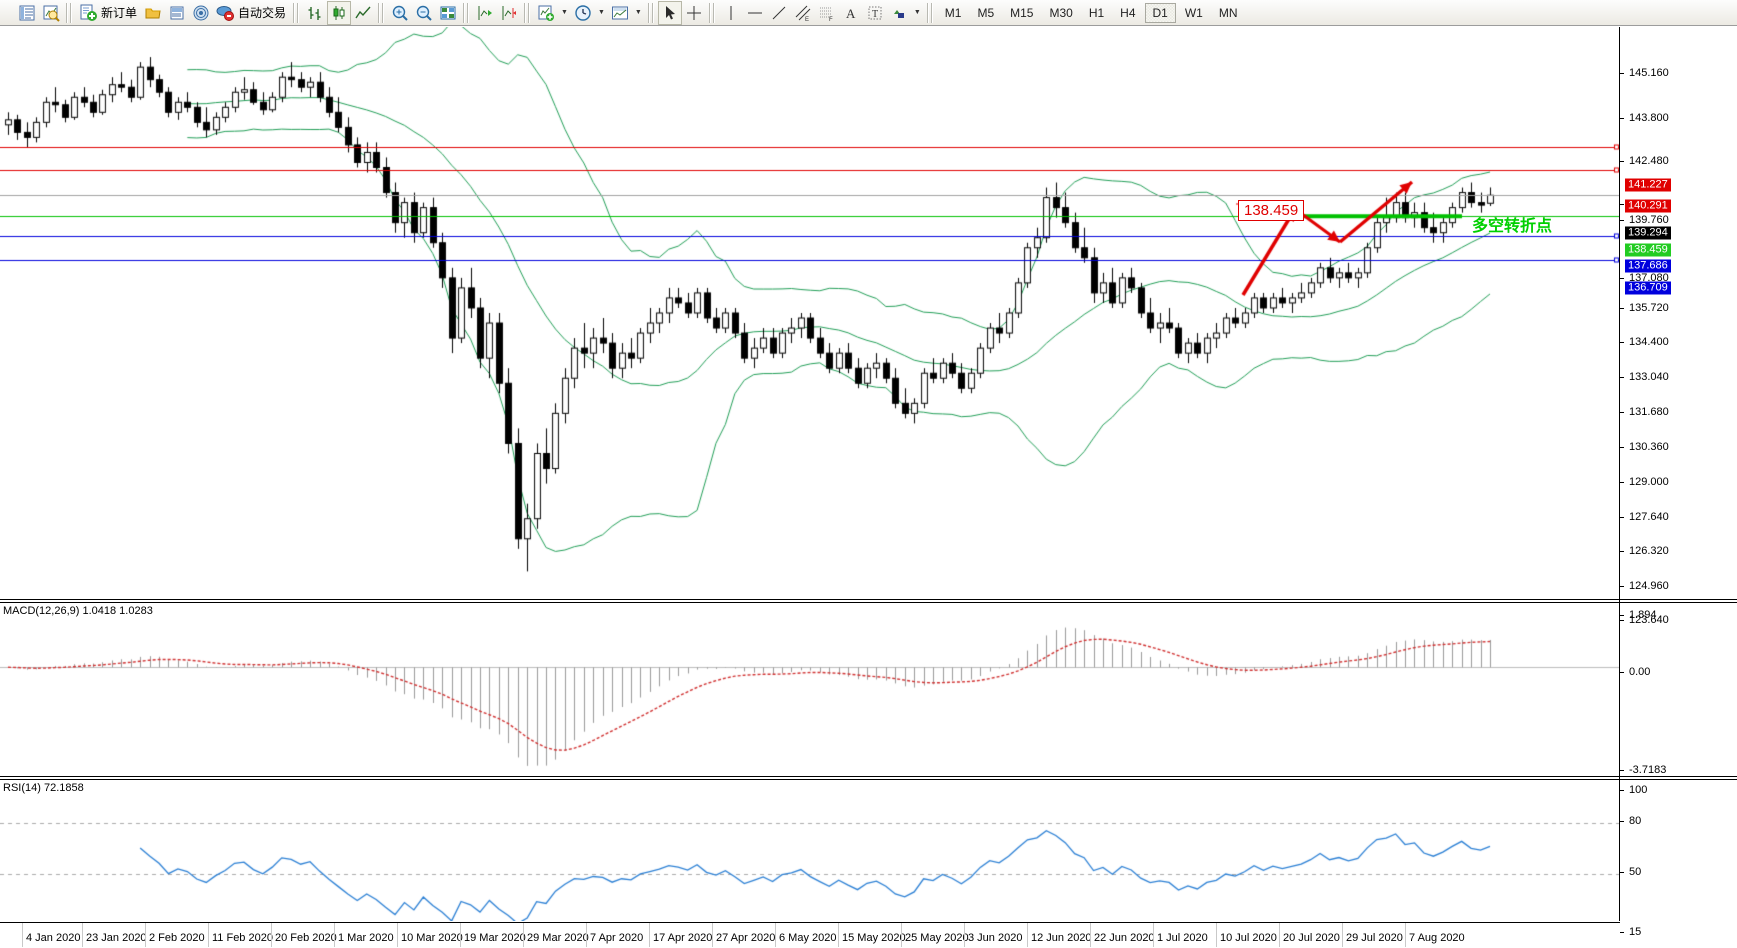 The height and width of the screenshot is (948, 1737). What do you see at coordinates (827, 13) in the screenshot?
I see `fibonacci-retracement-icon: F` at bounding box center [827, 13].